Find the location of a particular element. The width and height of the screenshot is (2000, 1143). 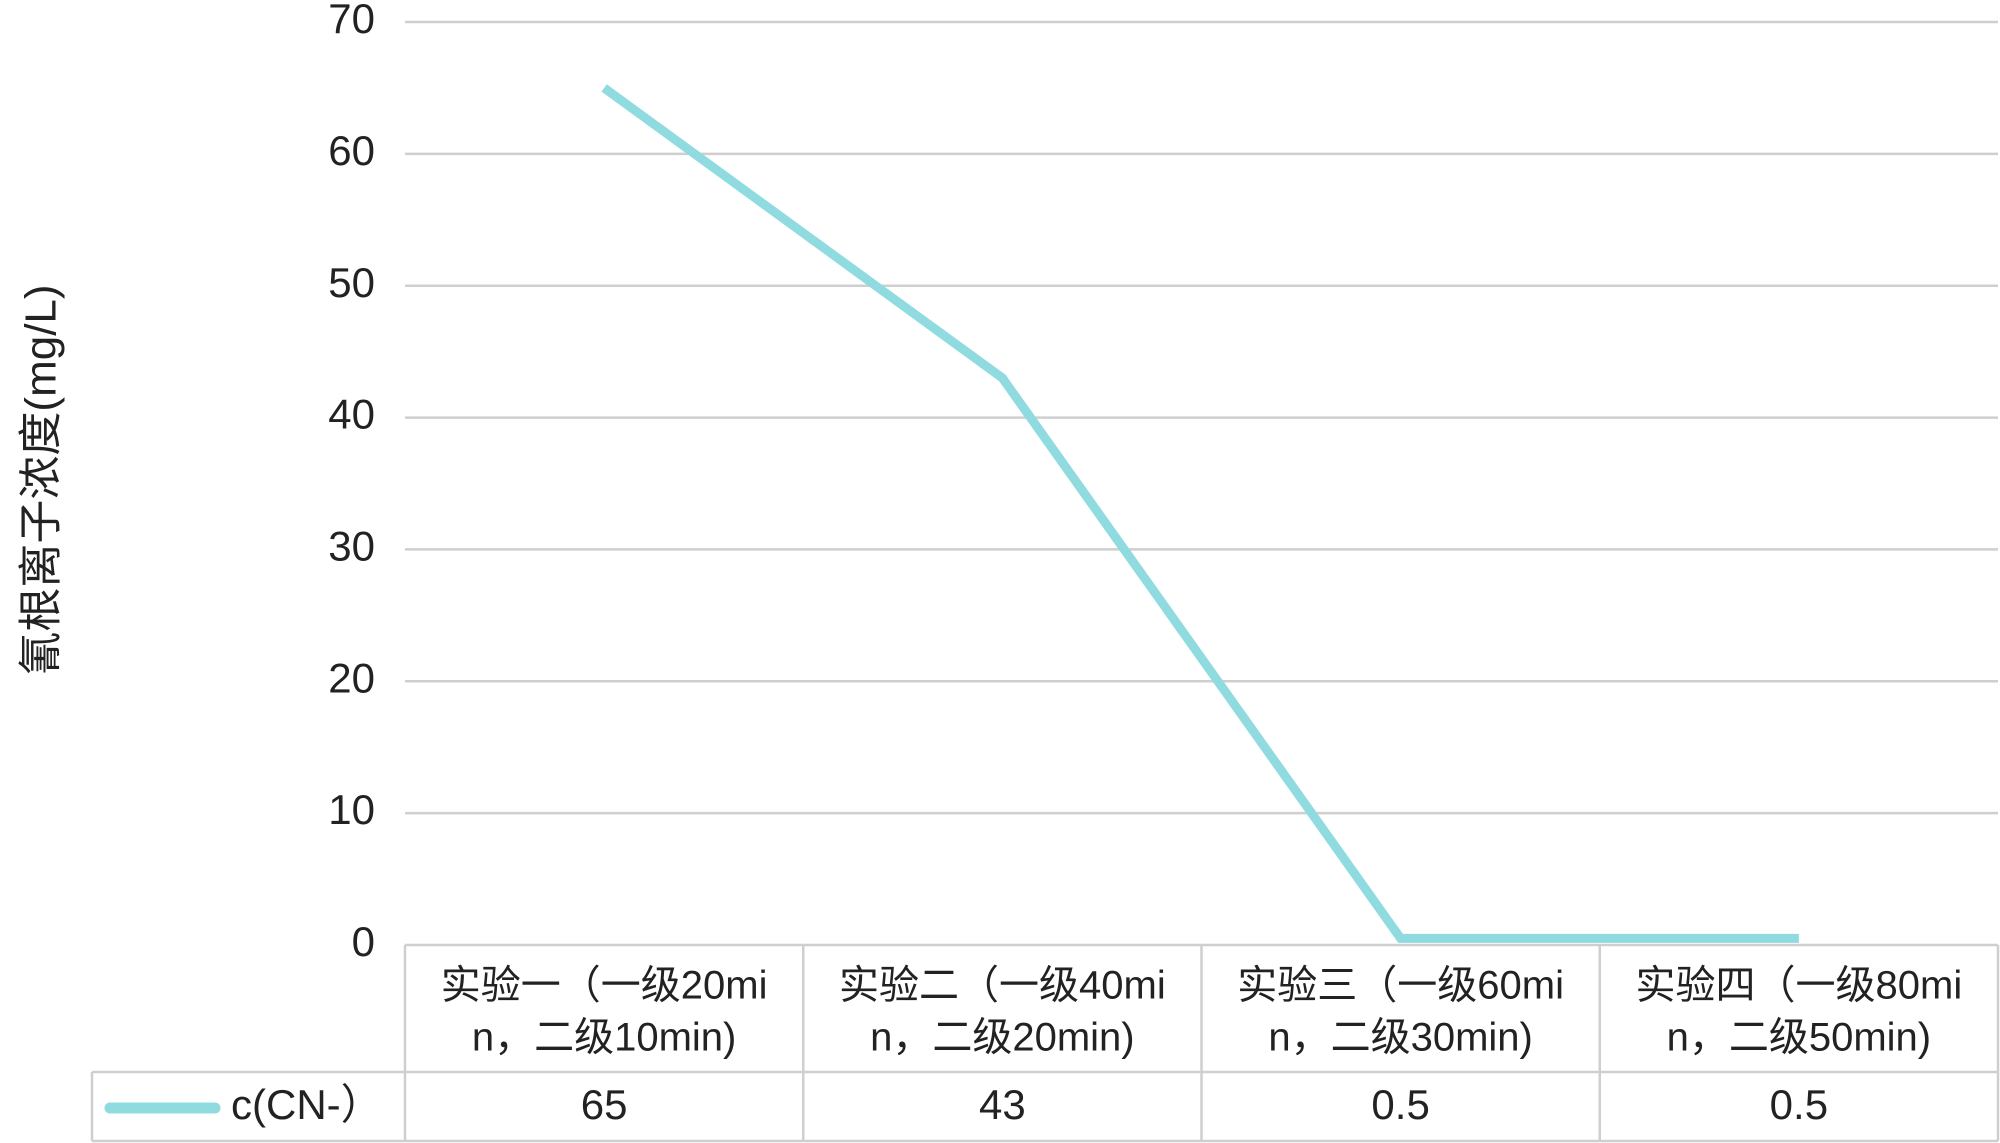

data-value-label: 65 is located at coordinates (604, 1104).